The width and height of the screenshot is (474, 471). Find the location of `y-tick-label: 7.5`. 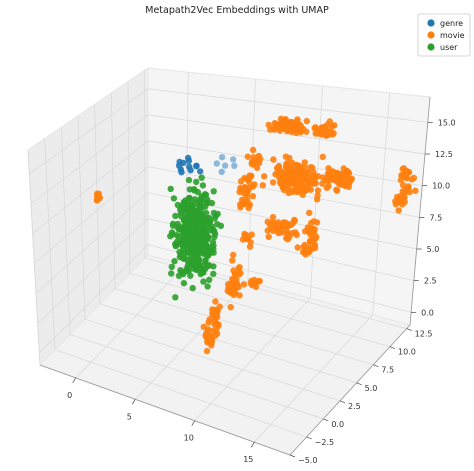

y-tick-label: 7.5 is located at coordinates (387, 370).